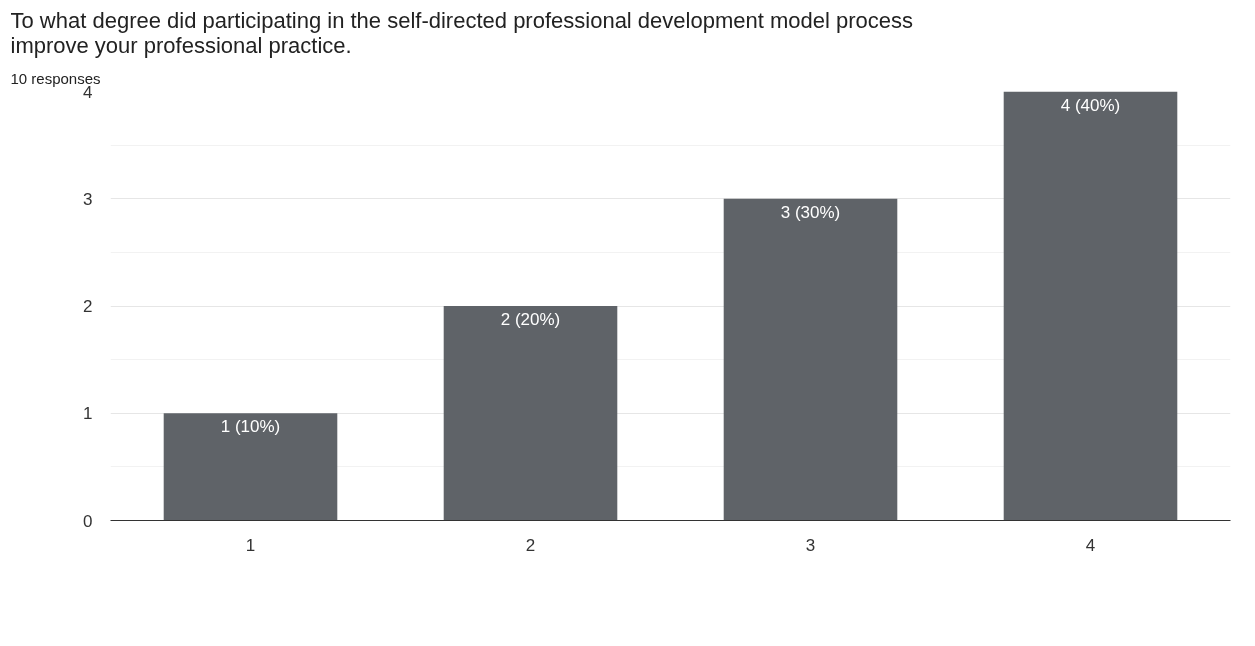  Describe the element at coordinates (530, 319) in the screenshot. I see `data-label: 2 (20%)` at that location.